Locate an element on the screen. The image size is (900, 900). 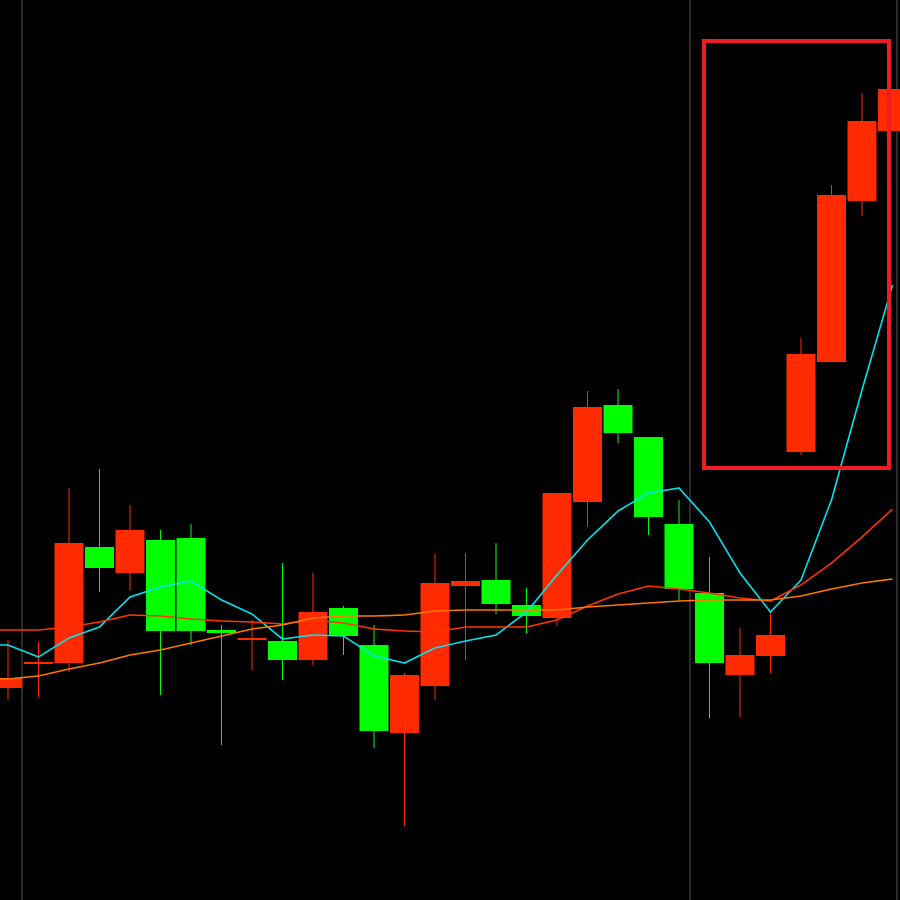
ma-mid-line is located at coordinates (447, 570).